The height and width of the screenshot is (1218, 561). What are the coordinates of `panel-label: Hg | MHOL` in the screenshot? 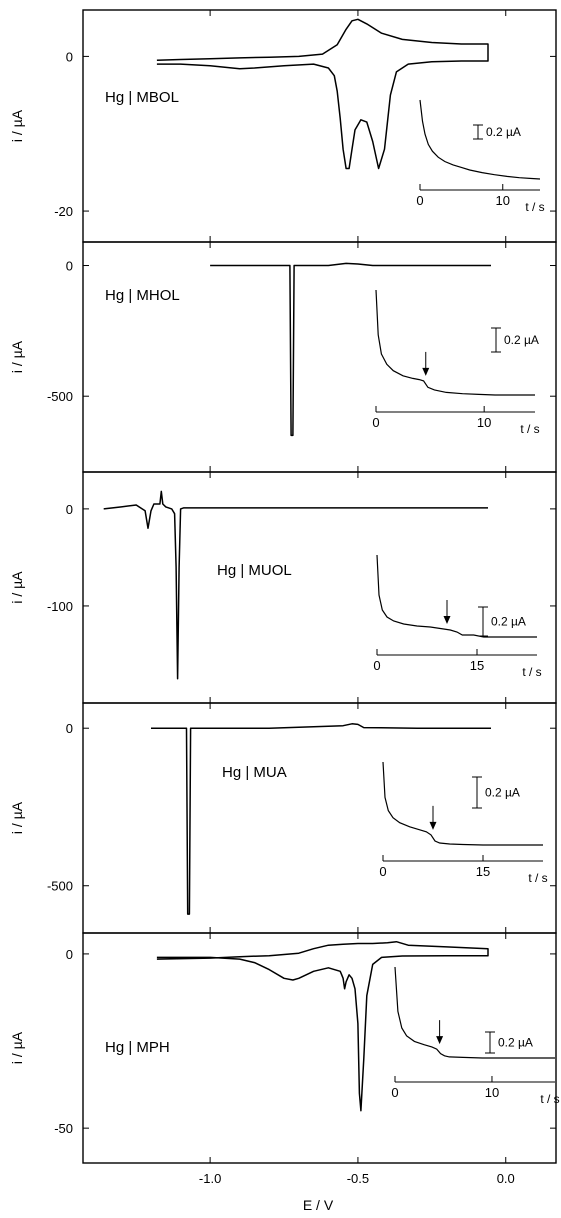 It's located at (142, 295).